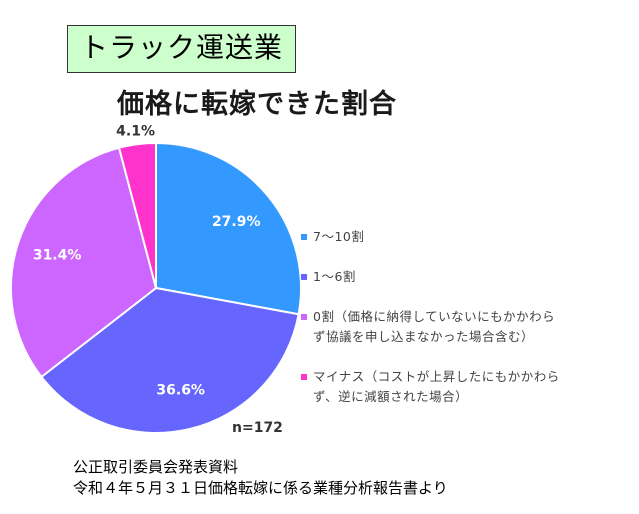  Describe the element at coordinates (236, 222) in the screenshot. I see `slice-value-label: 27.9%` at that location.